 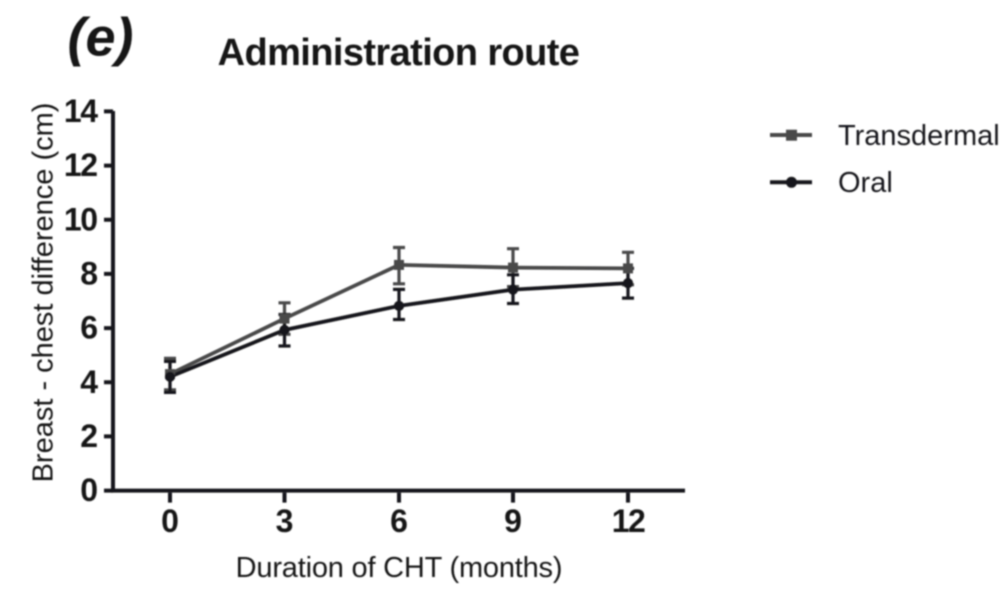 What do you see at coordinates (285, 521) in the screenshot?
I see `svg-text: 3` at bounding box center [285, 521].